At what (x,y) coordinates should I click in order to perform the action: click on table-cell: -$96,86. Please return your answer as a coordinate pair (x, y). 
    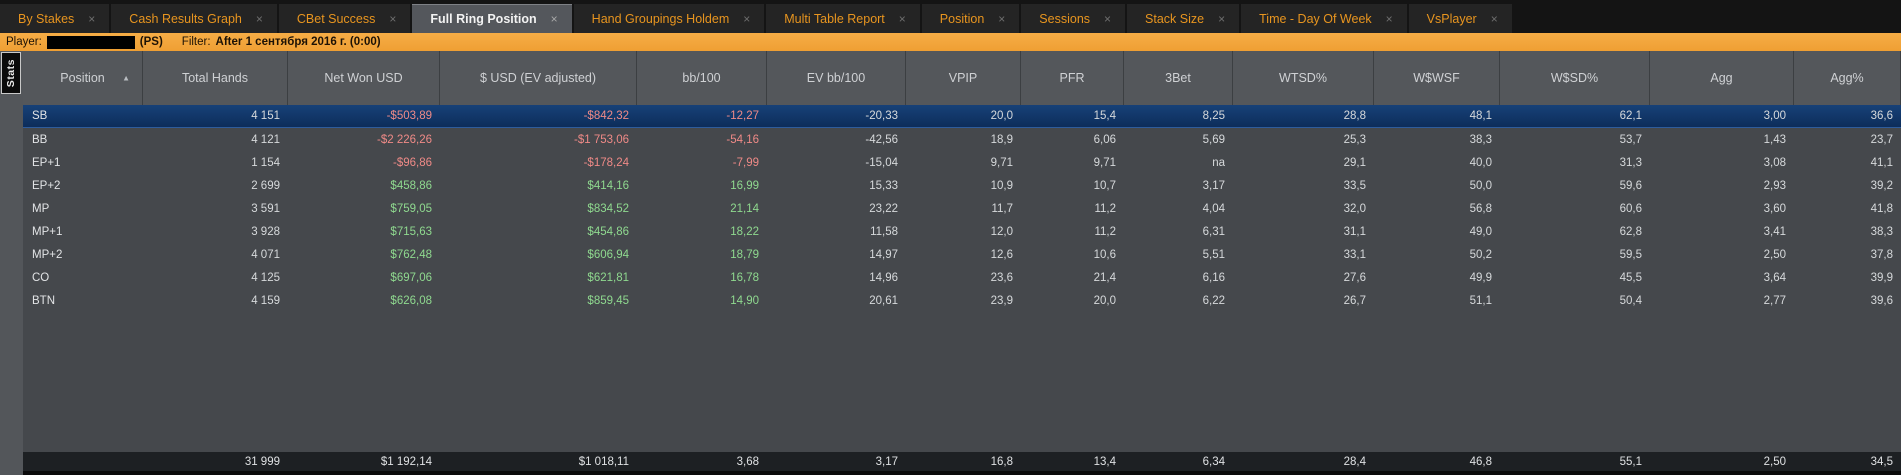
    Looking at the image, I should click on (412, 162).